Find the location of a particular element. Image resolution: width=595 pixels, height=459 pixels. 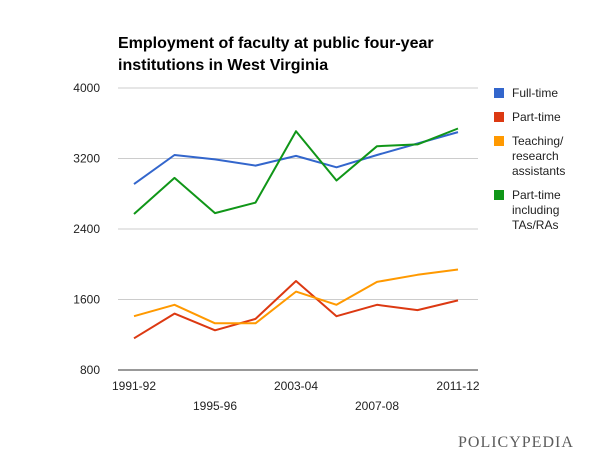

x-tick-label: 2007-08 is located at coordinates (377, 406).